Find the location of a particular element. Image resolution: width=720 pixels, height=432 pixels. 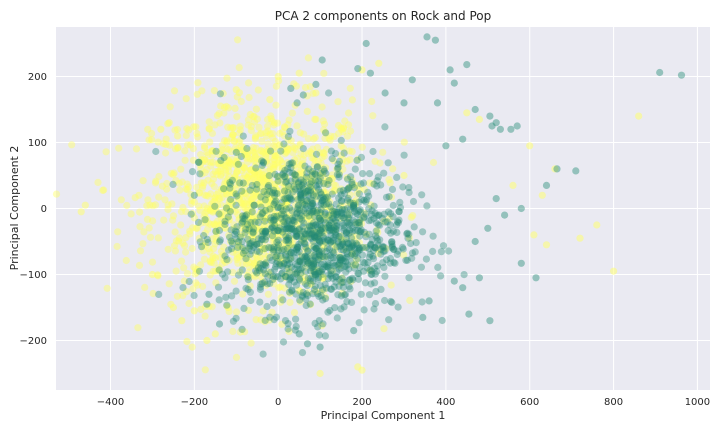

y-tick-label: −100 is located at coordinates (33, 275).